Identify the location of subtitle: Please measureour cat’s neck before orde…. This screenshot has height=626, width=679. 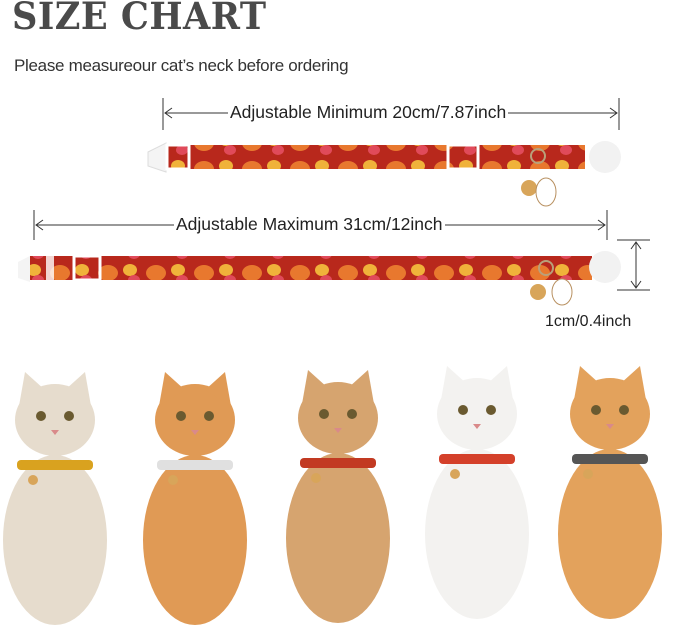
(181, 65).